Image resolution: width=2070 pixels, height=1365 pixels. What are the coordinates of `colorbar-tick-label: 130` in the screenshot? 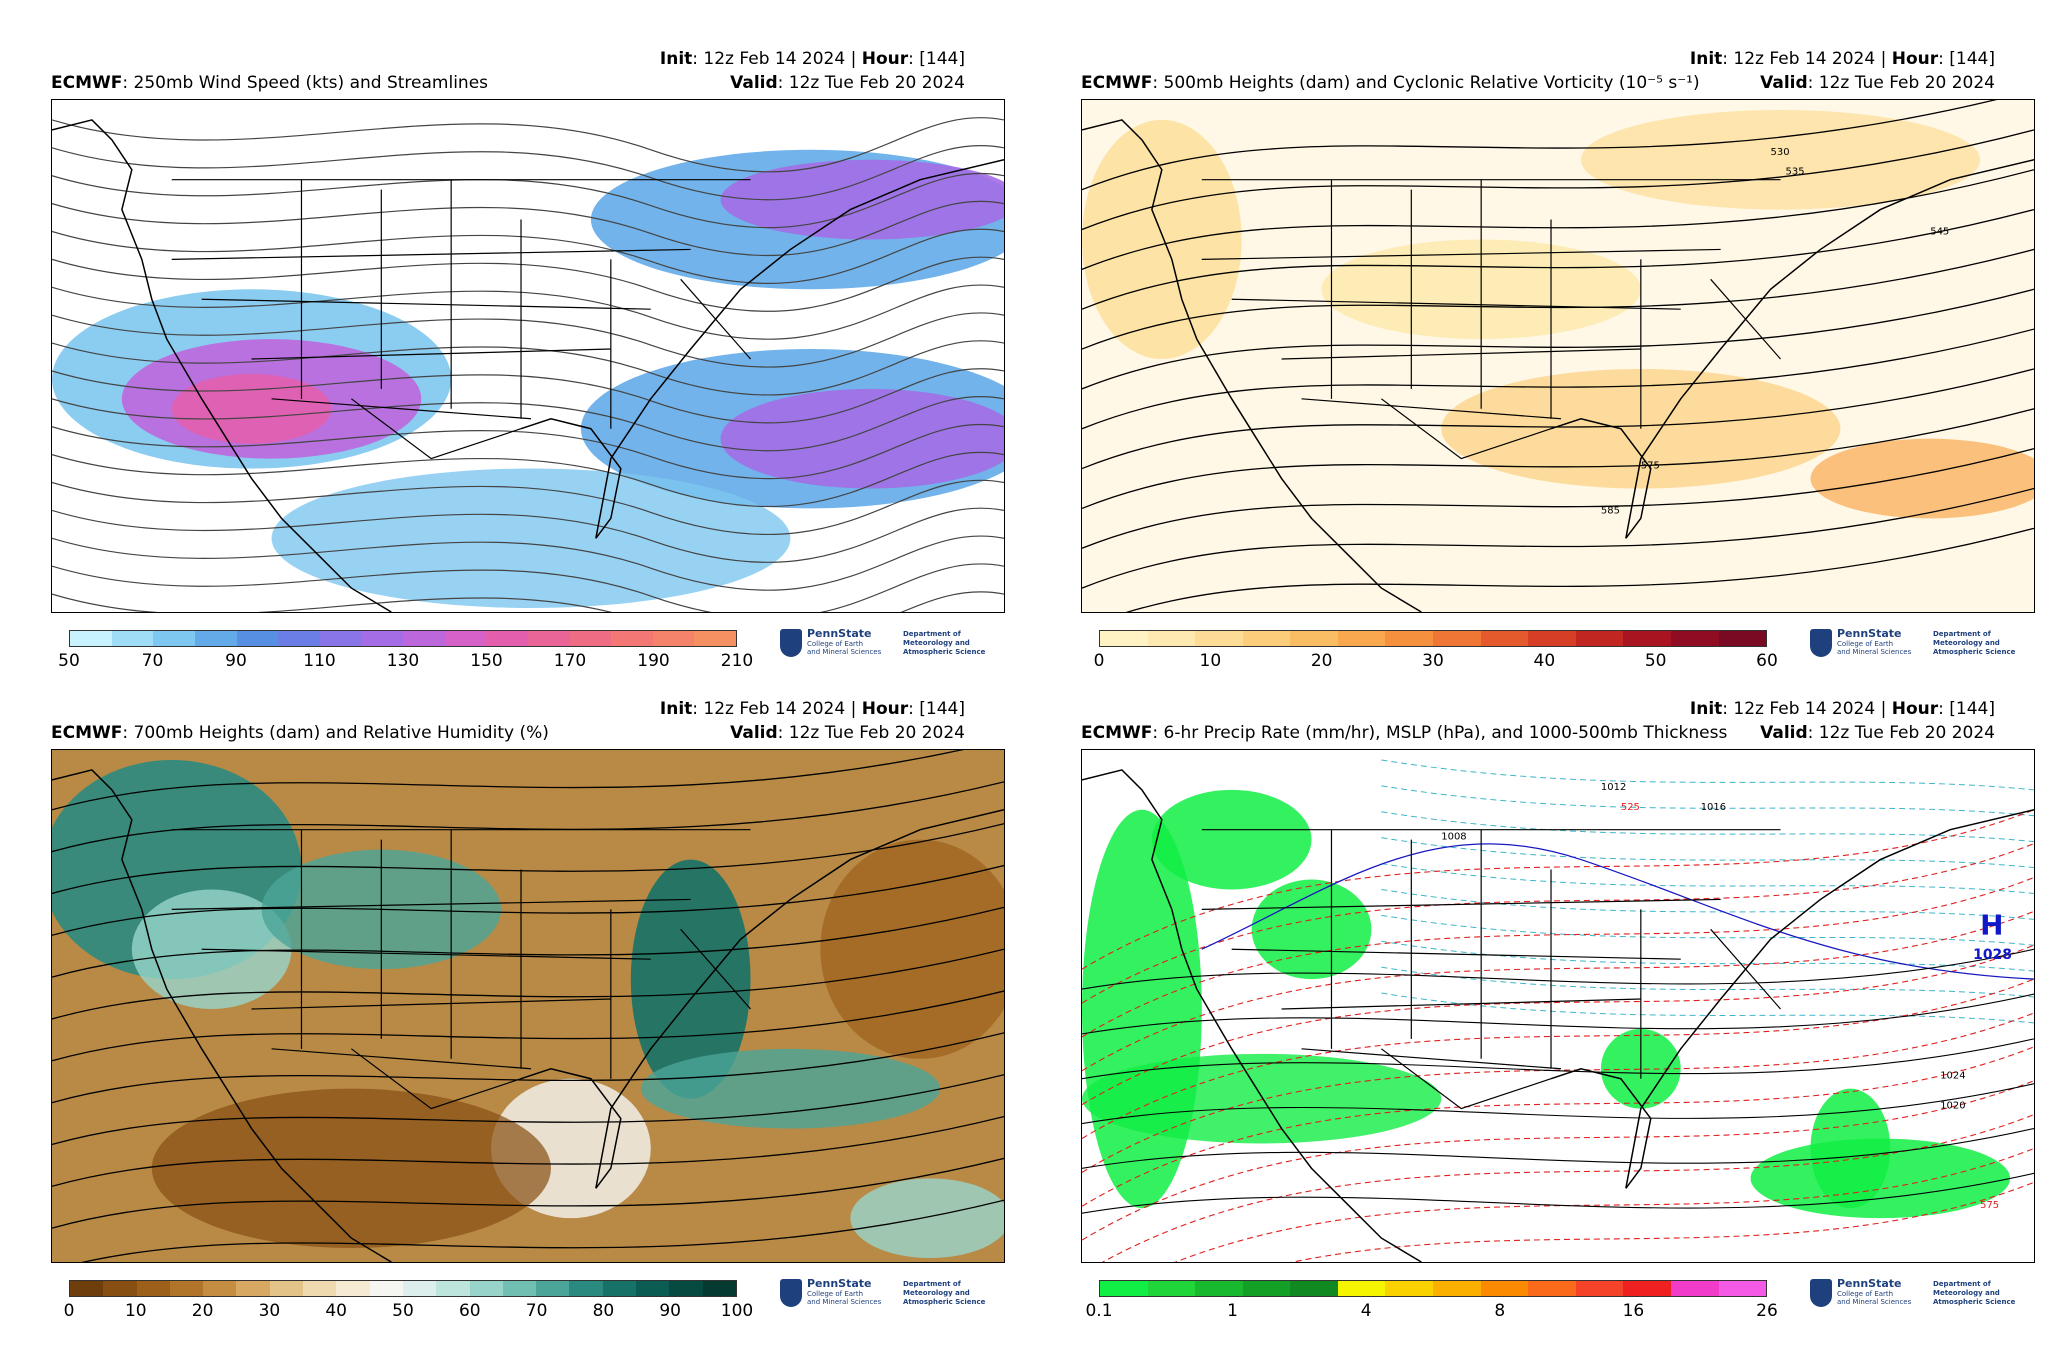 It's located at (403, 661).